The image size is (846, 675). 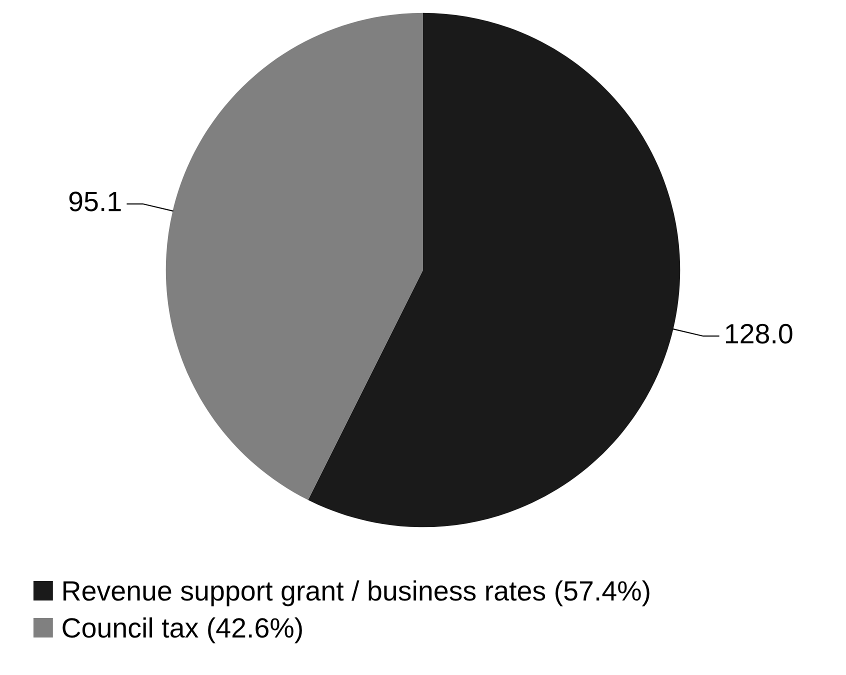 I want to click on legend-label: Council tax (42.6%), so click(x=182, y=630).